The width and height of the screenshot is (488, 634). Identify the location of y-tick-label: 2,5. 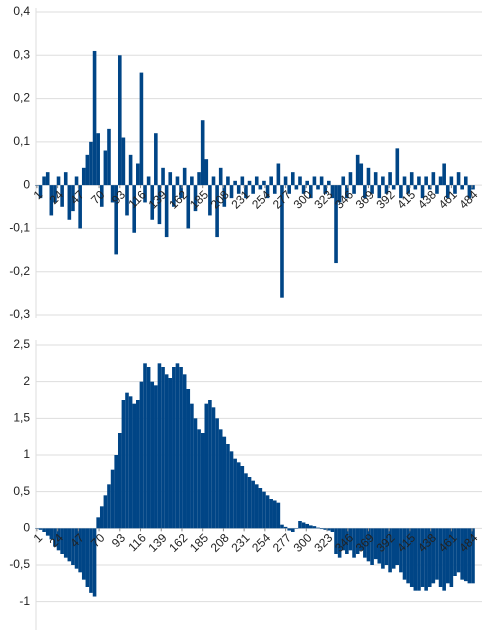
(21, 344).